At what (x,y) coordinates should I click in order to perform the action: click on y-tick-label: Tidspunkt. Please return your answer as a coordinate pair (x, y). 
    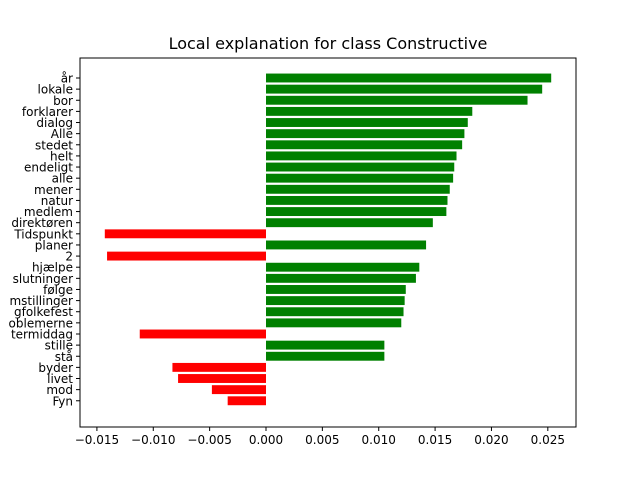
    Looking at the image, I should click on (43, 234).